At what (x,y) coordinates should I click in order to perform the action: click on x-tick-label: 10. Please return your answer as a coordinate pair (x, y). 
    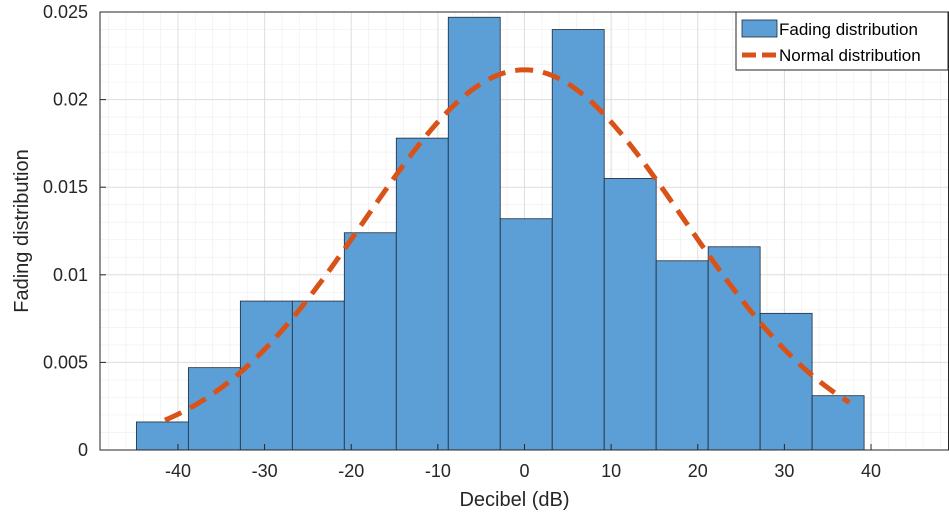
    Looking at the image, I should click on (611, 471).